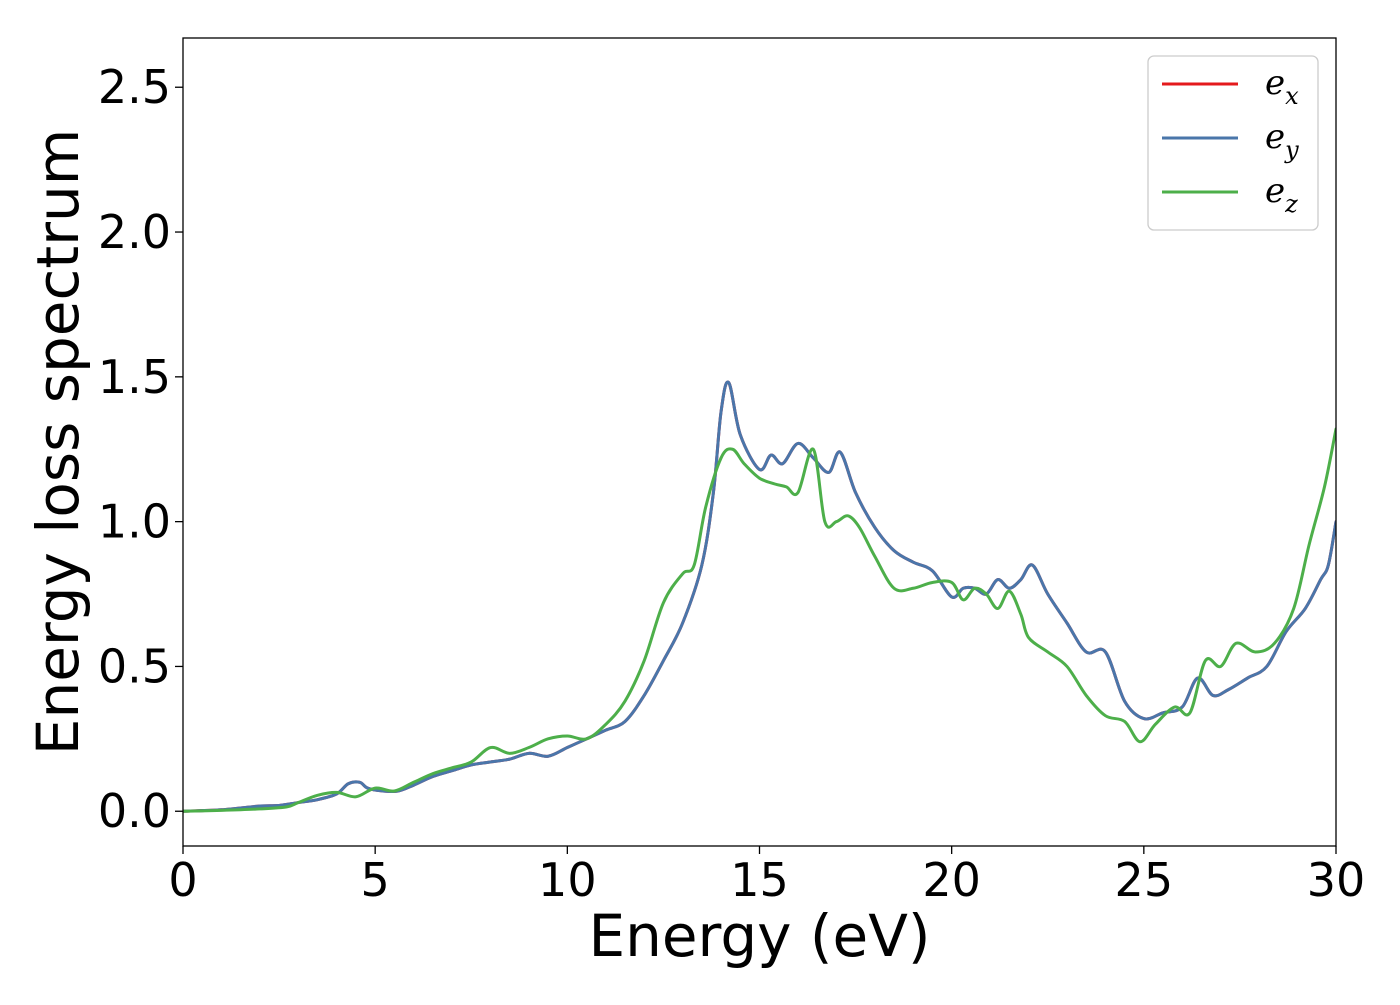 The image size is (1400, 1005). What do you see at coordinates (759, 880) in the screenshot?
I see `x-tick-label: 15` at bounding box center [759, 880].